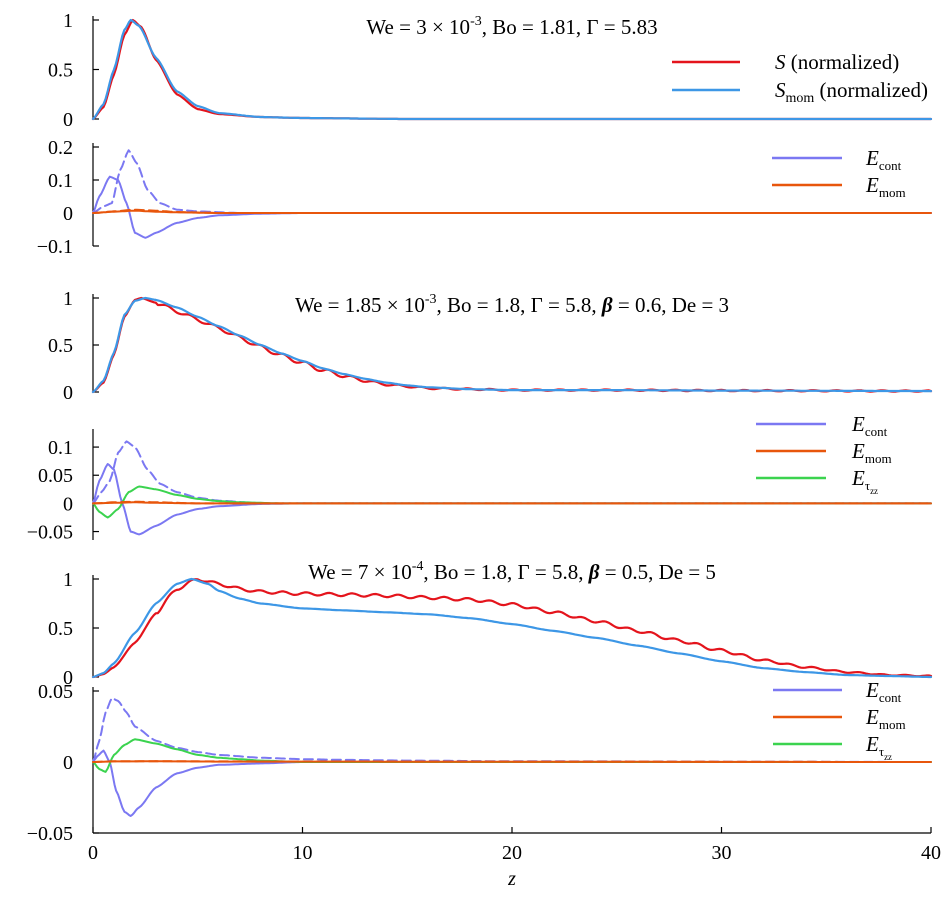  I want to click on x-tick-label: 30, so click(722, 853).